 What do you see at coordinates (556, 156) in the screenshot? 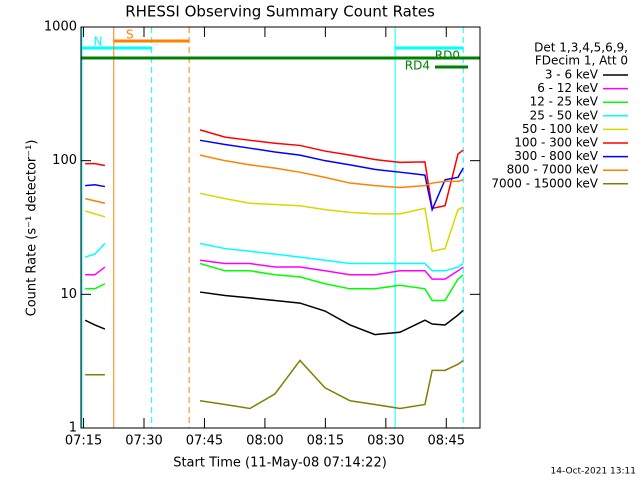
I see `legend-label: 300 - 800 keV` at bounding box center [556, 156].